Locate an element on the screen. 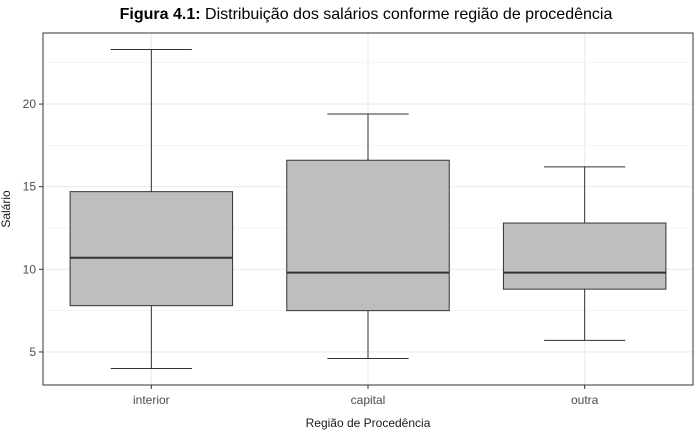 Image resolution: width=700 pixels, height=432 pixels. x-axis-title: Região de Procedência is located at coordinates (368, 423).